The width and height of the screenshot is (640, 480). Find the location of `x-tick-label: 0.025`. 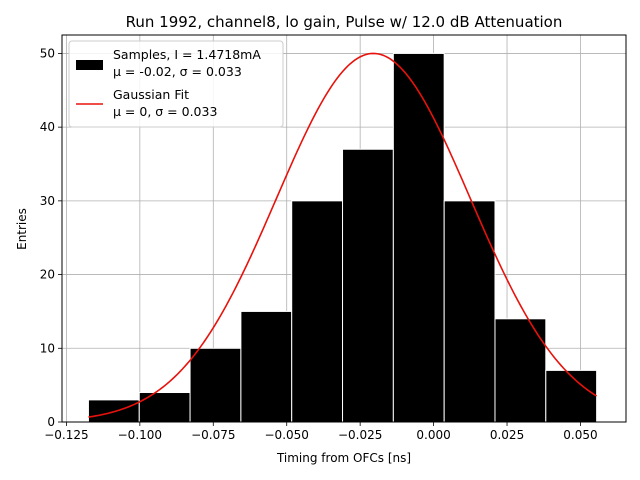

x-tick-label: 0.025 is located at coordinates (507, 435).